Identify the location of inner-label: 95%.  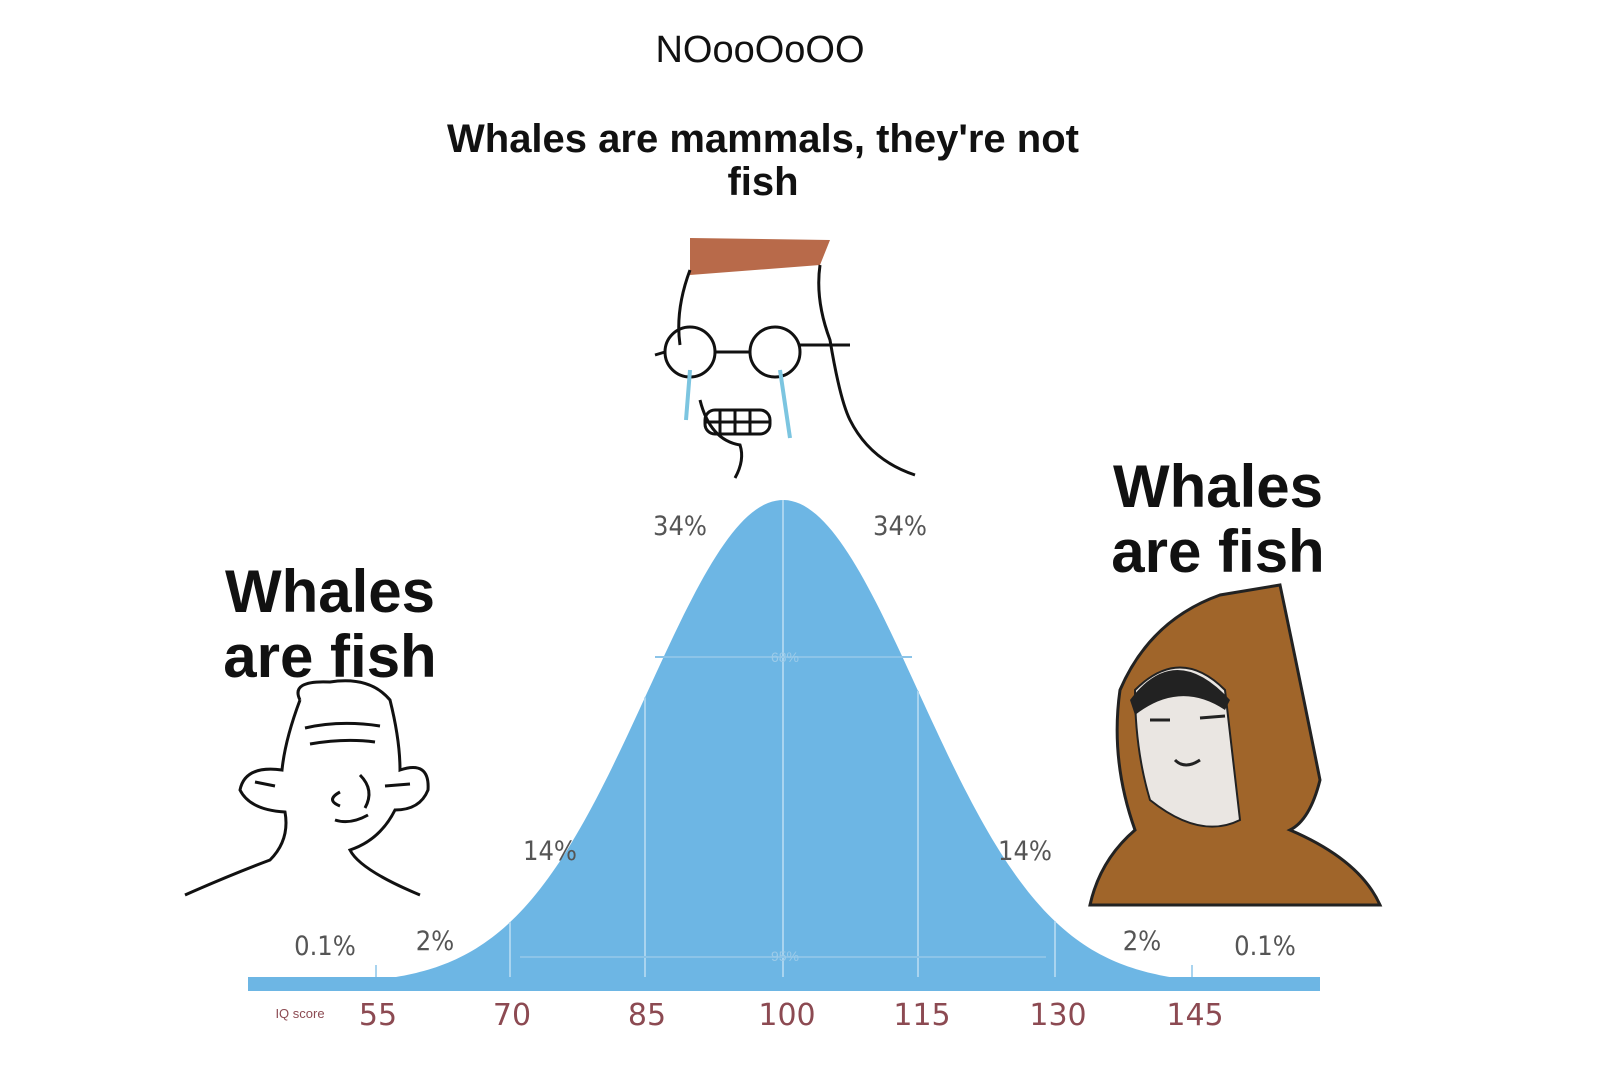
(785, 956).